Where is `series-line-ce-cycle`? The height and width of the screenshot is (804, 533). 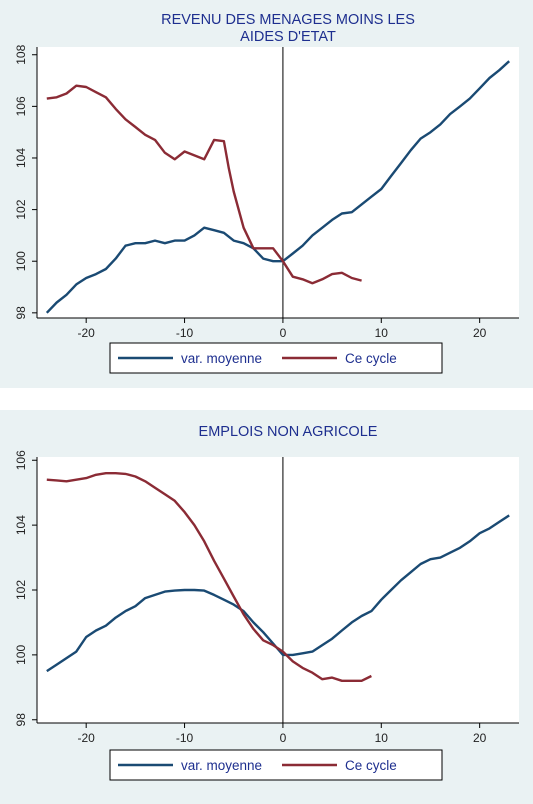
series-line-ce-cycle is located at coordinates (204, 184).